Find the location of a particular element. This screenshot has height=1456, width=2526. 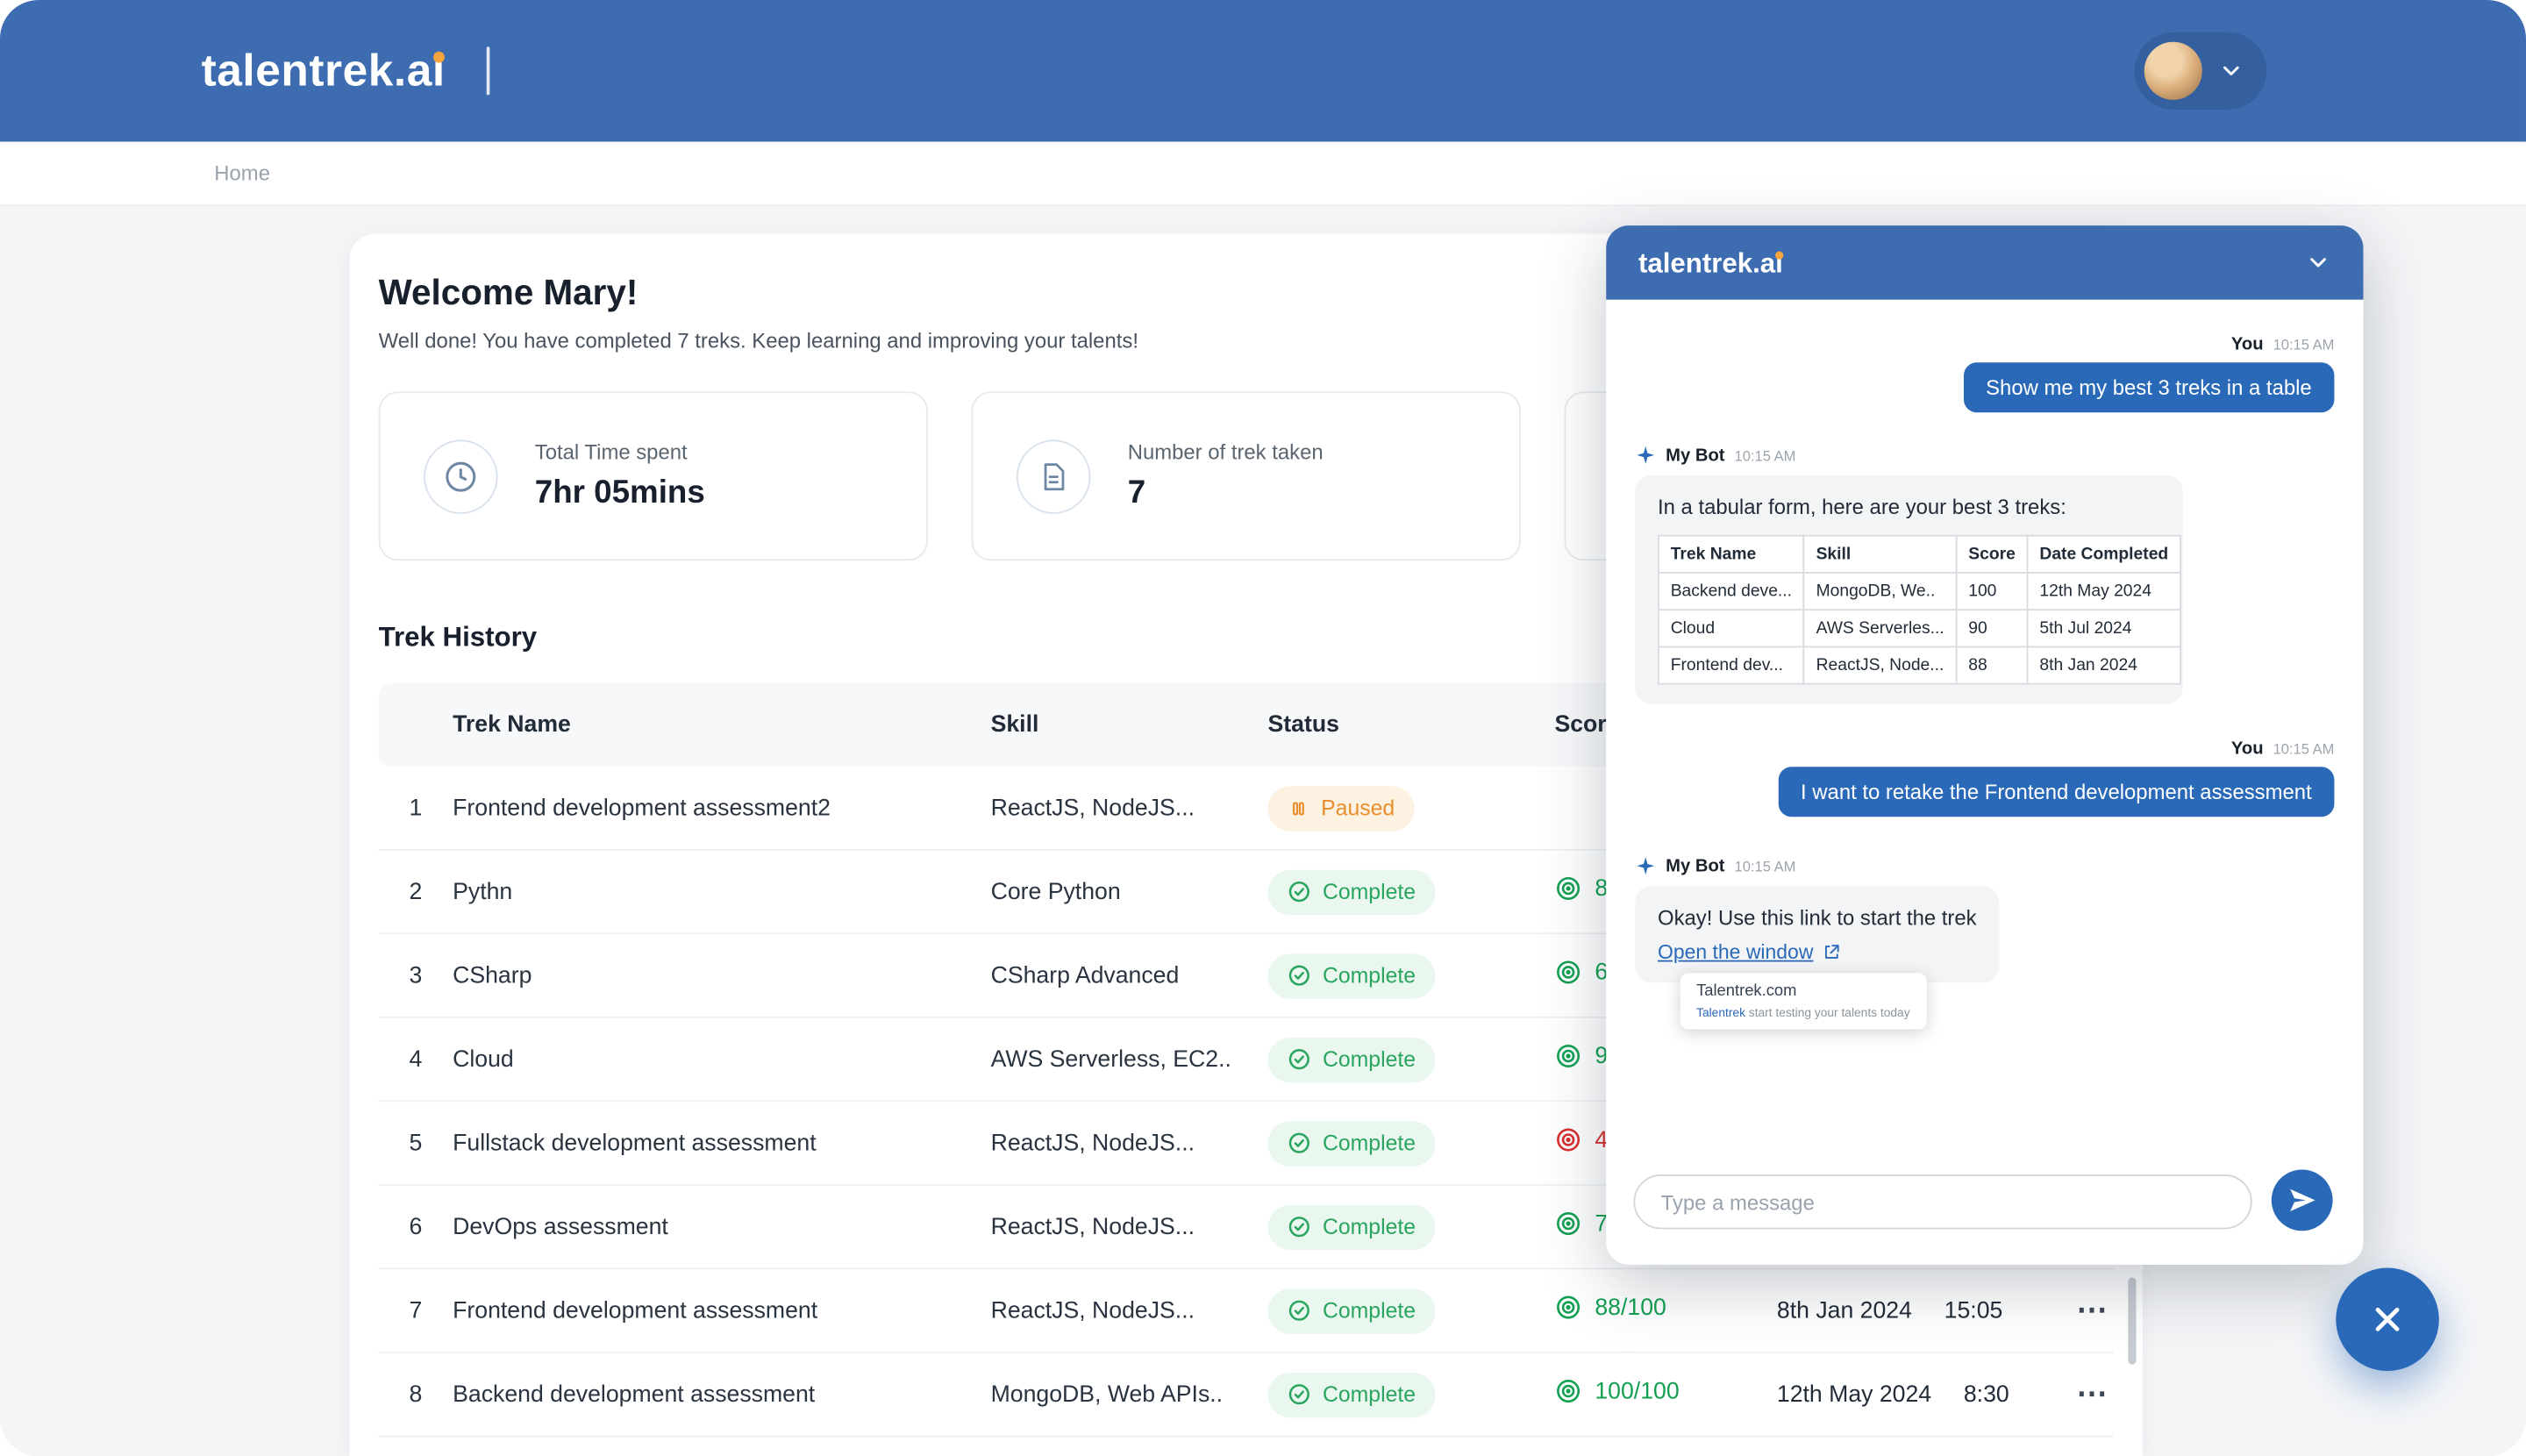

bot-table-header: Date Completed is located at coordinates (2103, 554).